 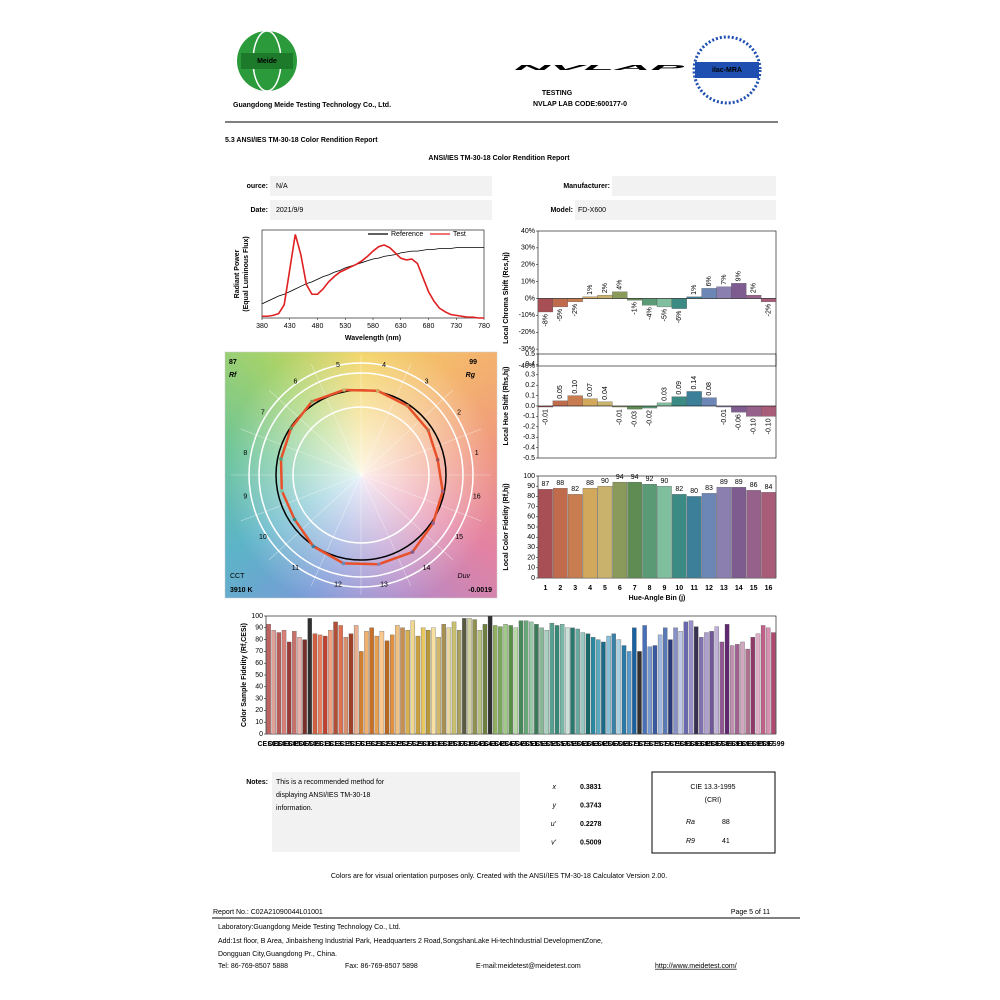 I want to click on report-number: Report No.: C02A21090044L01001, so click(x=268, y=912).